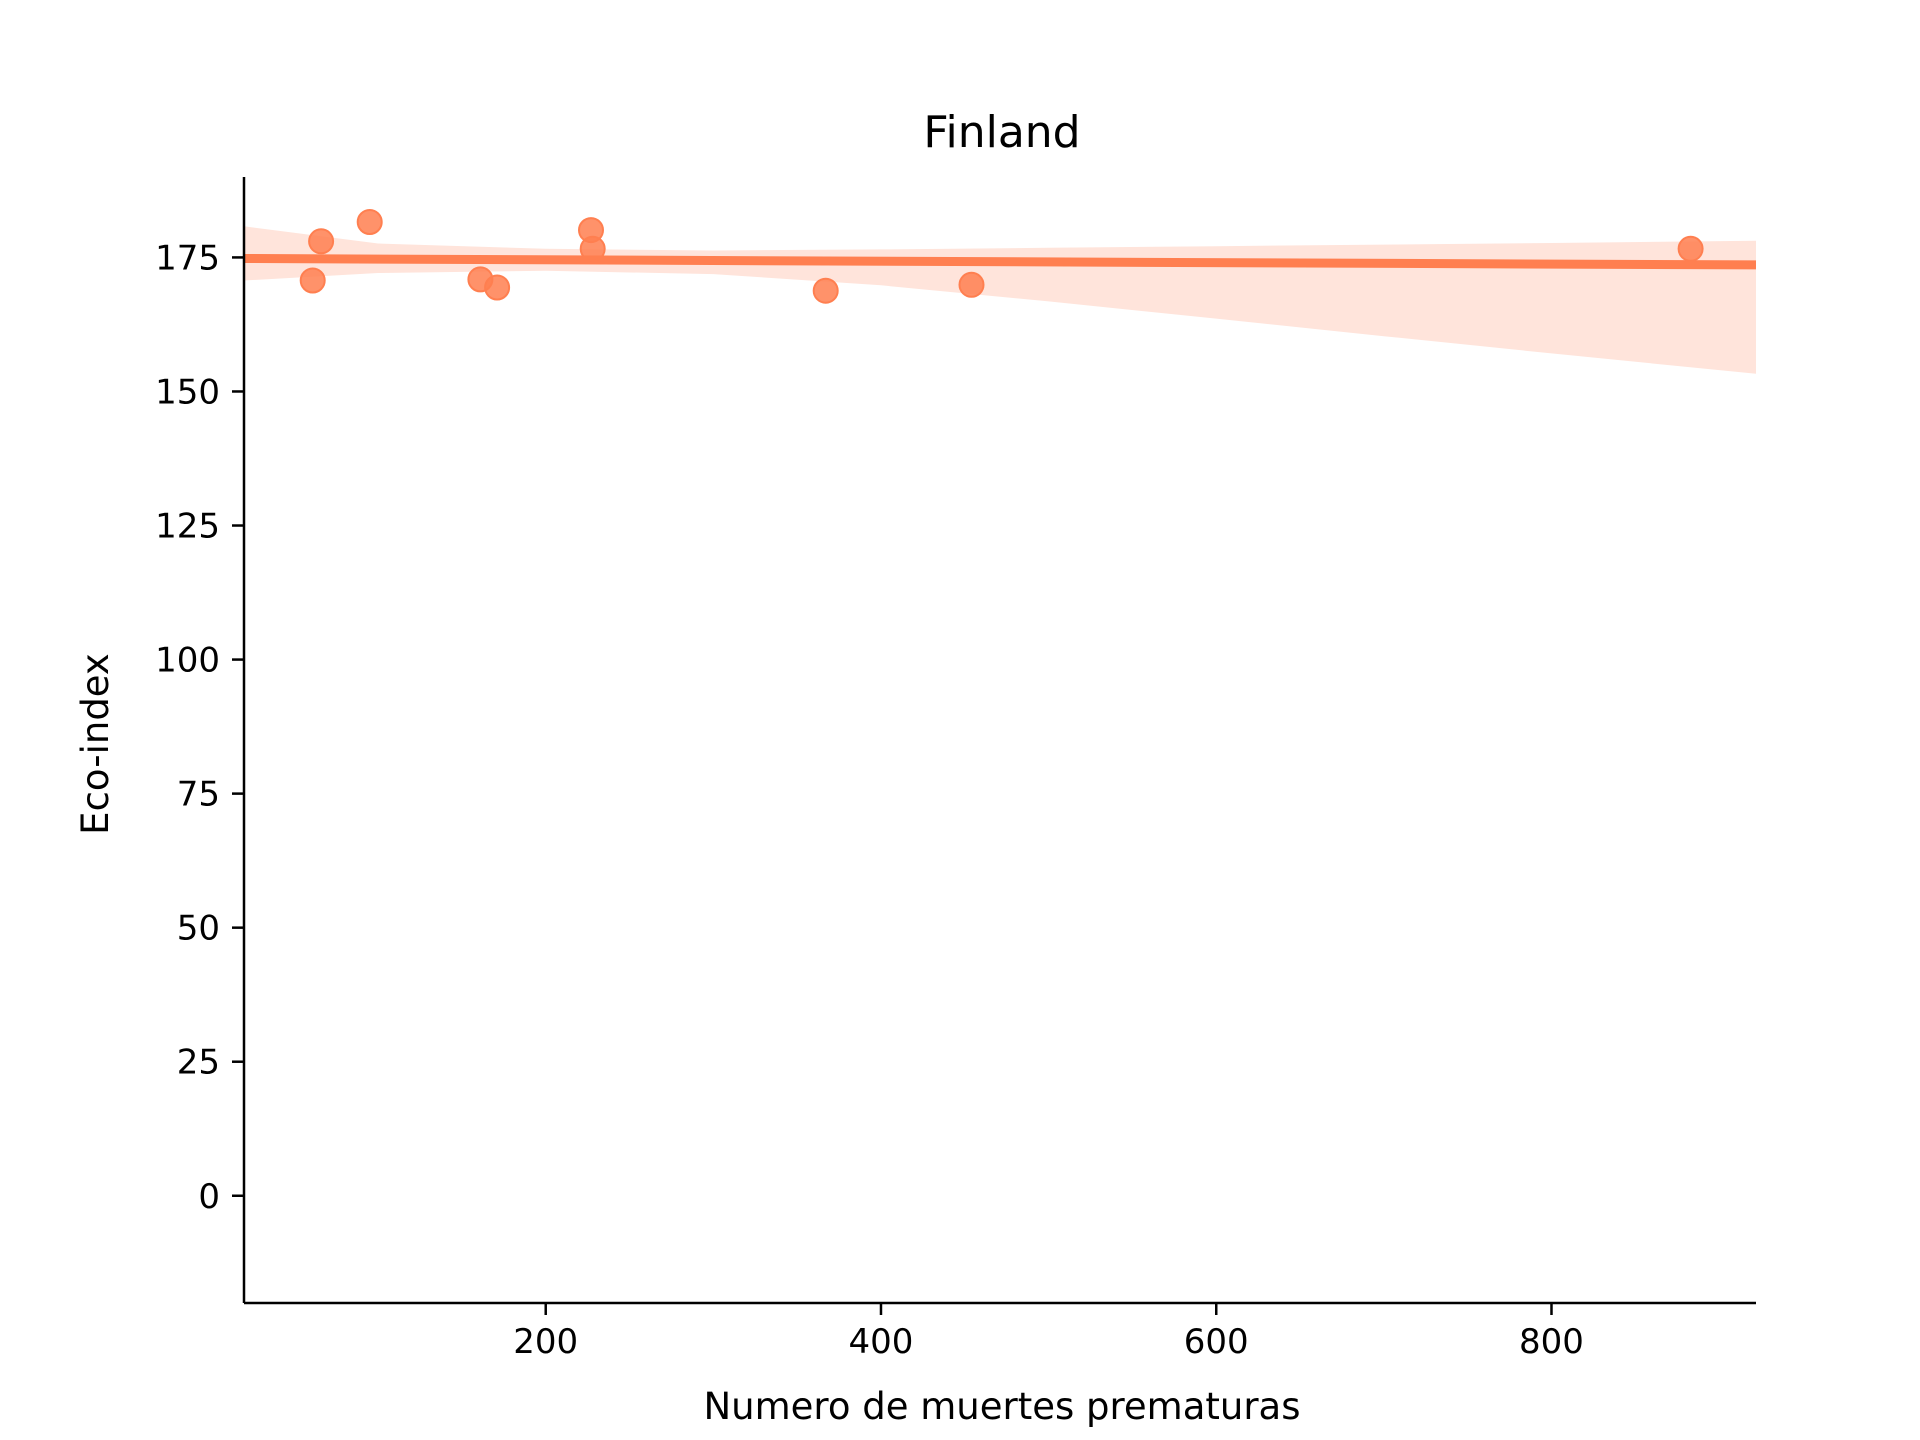 Image resolution: width=1920 pixels, height=1440 pixels. Describe the element at coordinates (187, 527) in the screenshot. I see `y-tick-label: 125` at that location.